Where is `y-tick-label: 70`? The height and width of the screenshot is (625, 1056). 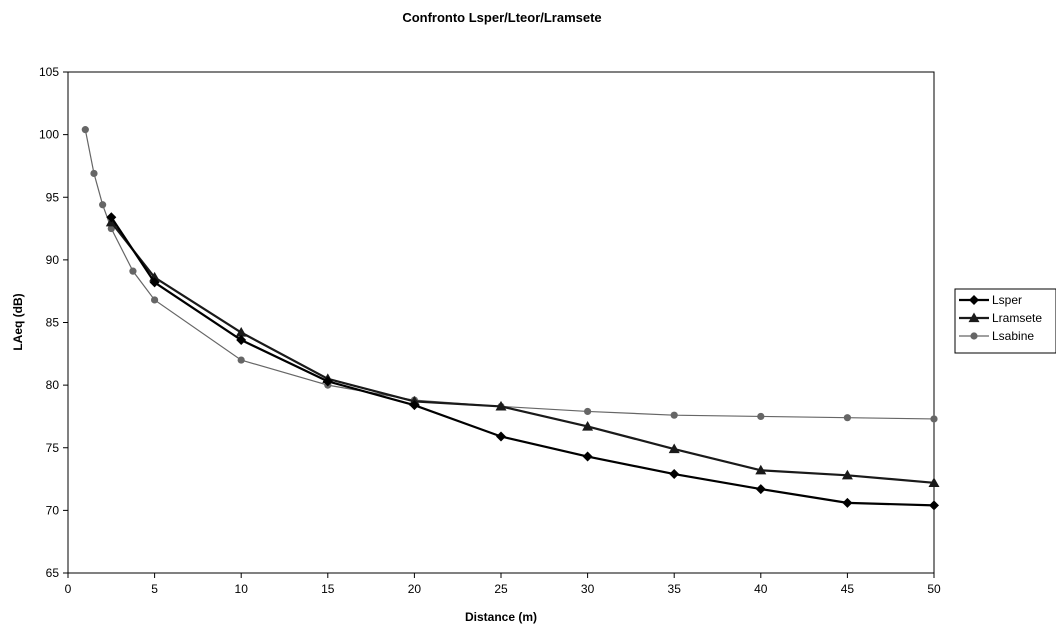
y-tick-label: 70 is located at coordinates (53, 510).